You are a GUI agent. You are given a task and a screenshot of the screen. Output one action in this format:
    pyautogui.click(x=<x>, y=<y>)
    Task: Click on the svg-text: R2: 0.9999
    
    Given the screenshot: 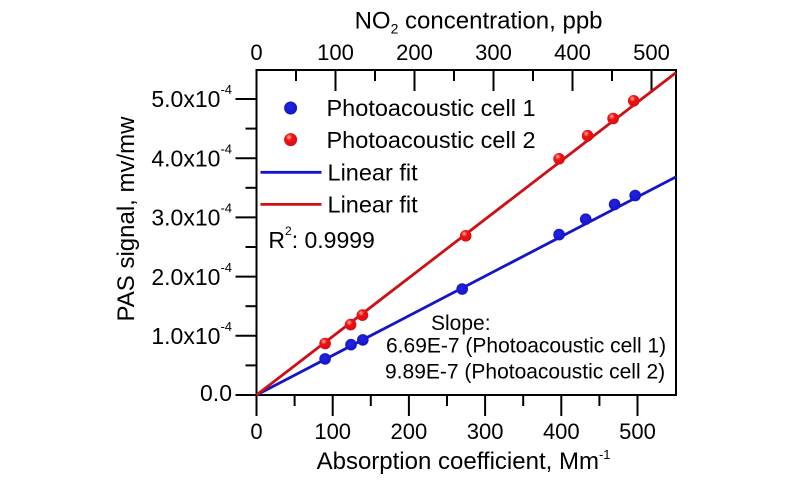 What is the action you would take?
    pyautogui.click(x=321, y=238)
    